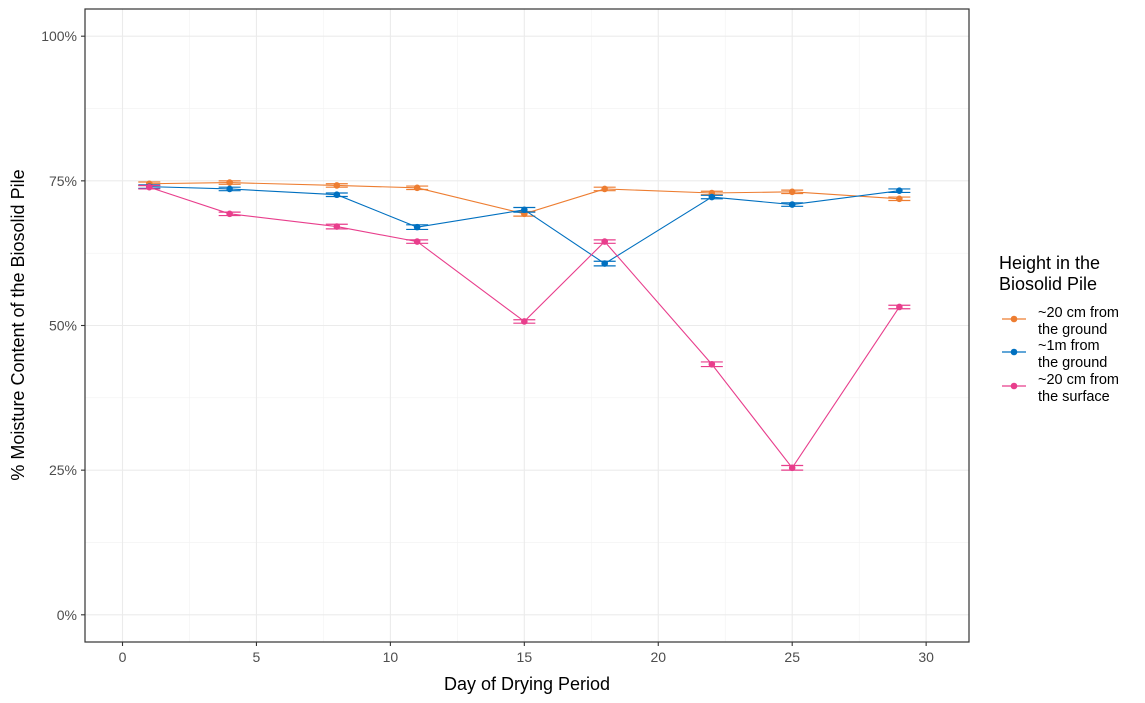 The image size is (1145, 703). Describe the element at coordinates (63, 470) in the screenshot. I see `y-tick-label: 25%` at that location.